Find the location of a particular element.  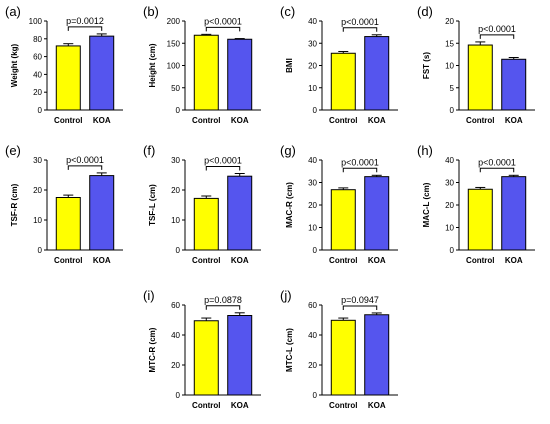

panel-label: (i) is located at coordinates (149, 295).